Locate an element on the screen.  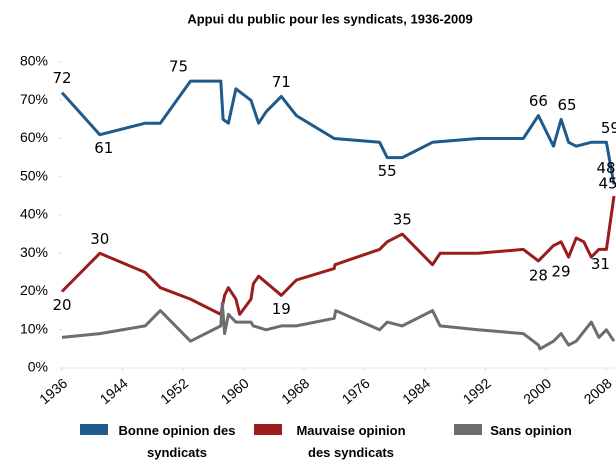
y-tick-label: 20% is located at coordinates (34, 290).